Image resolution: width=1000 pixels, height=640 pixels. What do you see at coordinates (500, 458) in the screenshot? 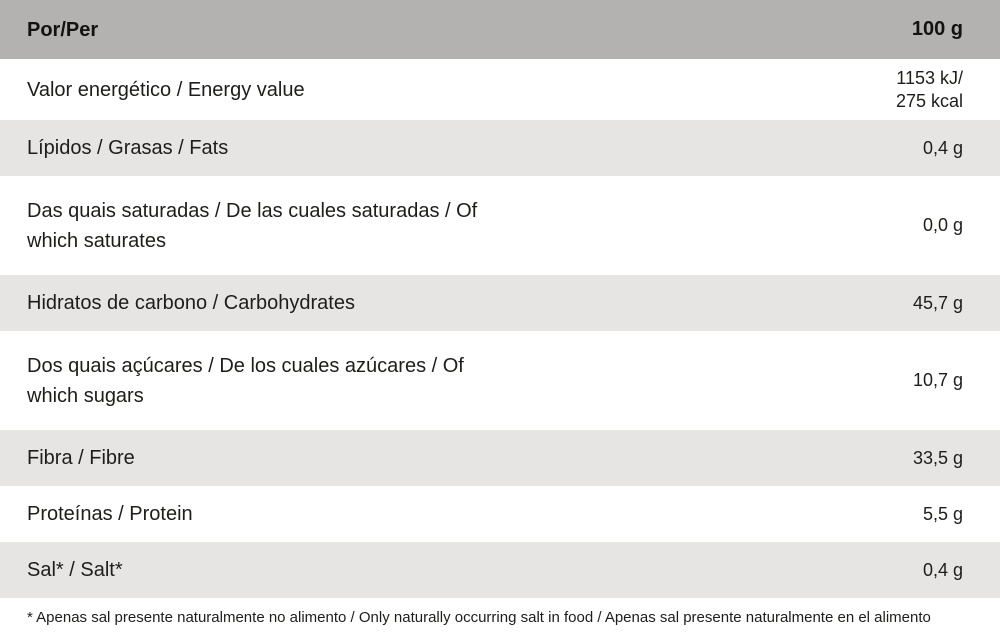
I see `row-fibre: Fibra / Fibre 33,5 g` at bounding box center [500, 458].